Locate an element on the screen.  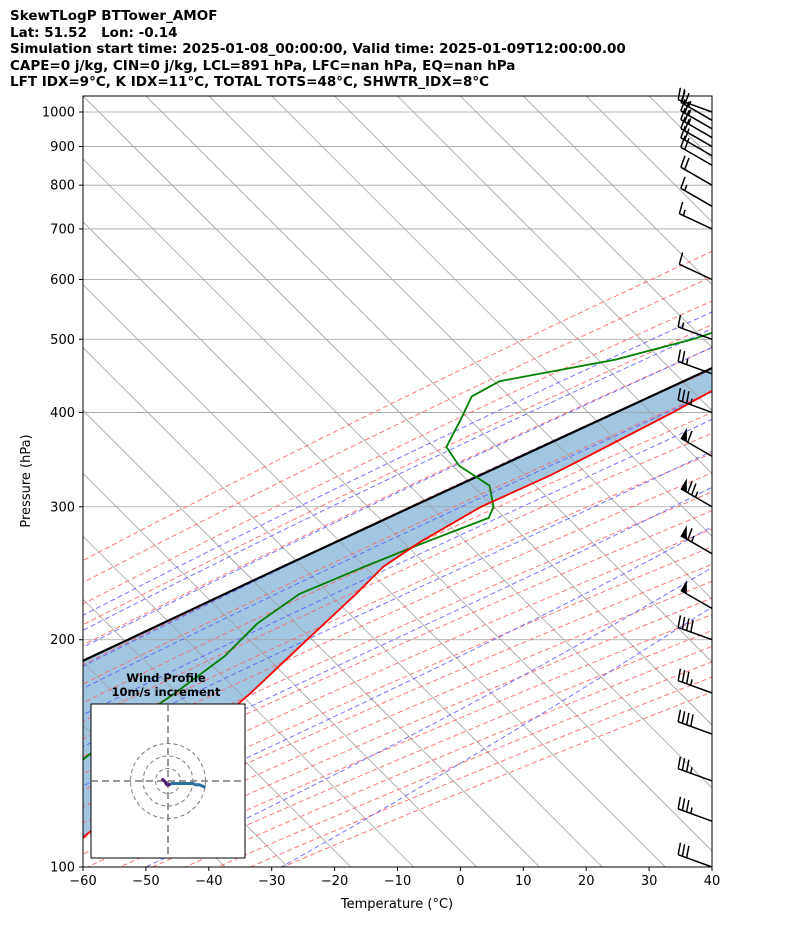
y-tick-label: 900 is located at coordinates (62, 147).